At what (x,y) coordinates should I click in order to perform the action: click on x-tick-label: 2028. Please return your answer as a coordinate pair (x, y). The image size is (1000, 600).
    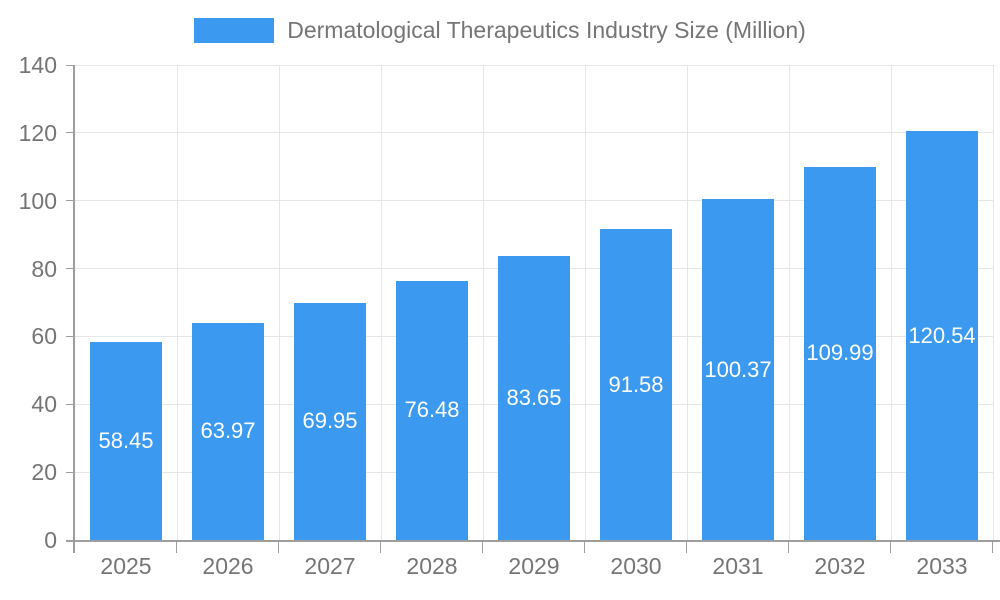
    Looking at the image, I should click on (432, 566).